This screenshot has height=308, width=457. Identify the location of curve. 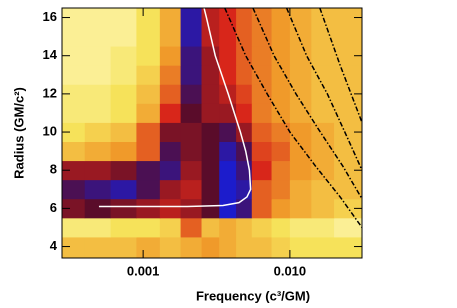
(340, 65).